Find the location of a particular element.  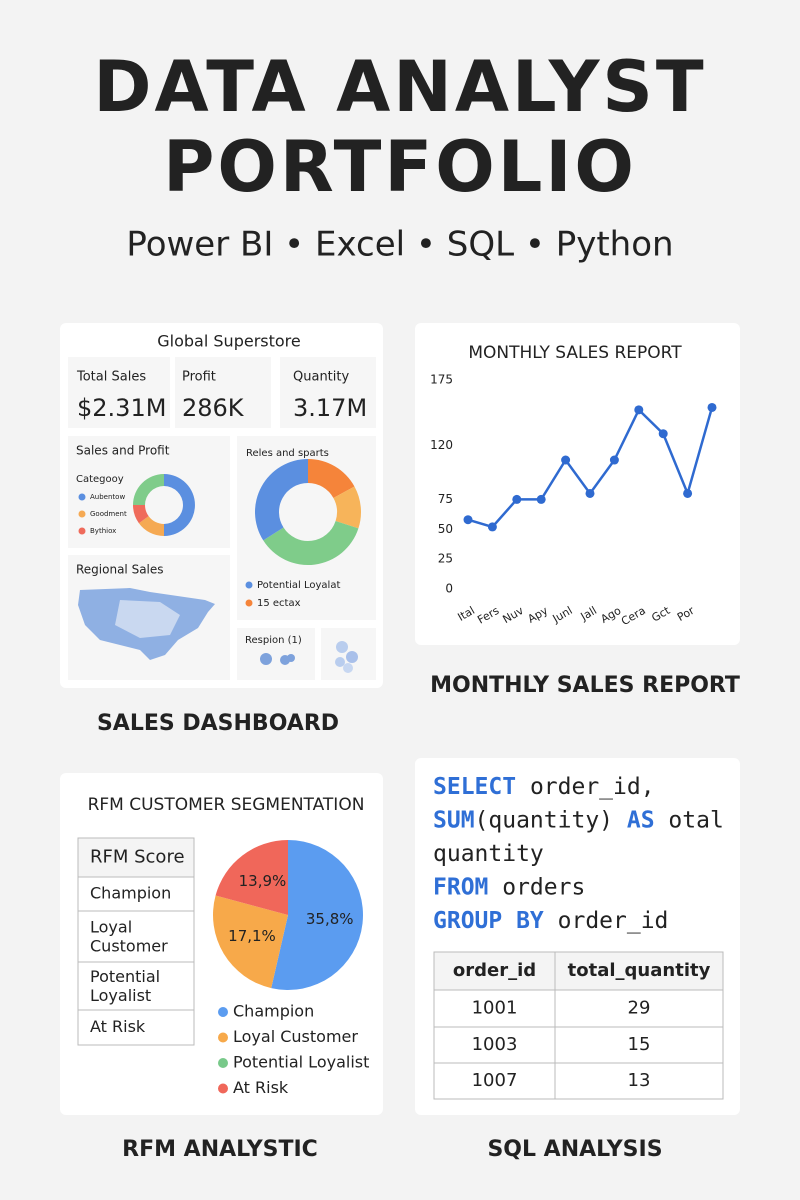

legend-label: Goodment is located at coordinates (108, 514).